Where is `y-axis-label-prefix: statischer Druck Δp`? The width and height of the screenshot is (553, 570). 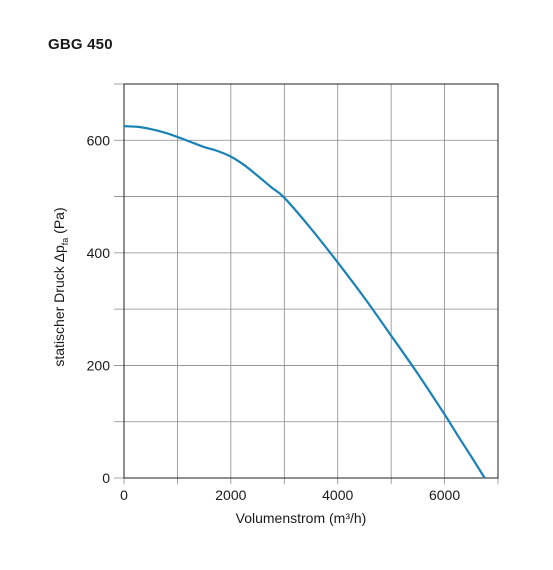
y-axis-label-prefix: statischer Druck Δp is located at coordinates (59, 306).